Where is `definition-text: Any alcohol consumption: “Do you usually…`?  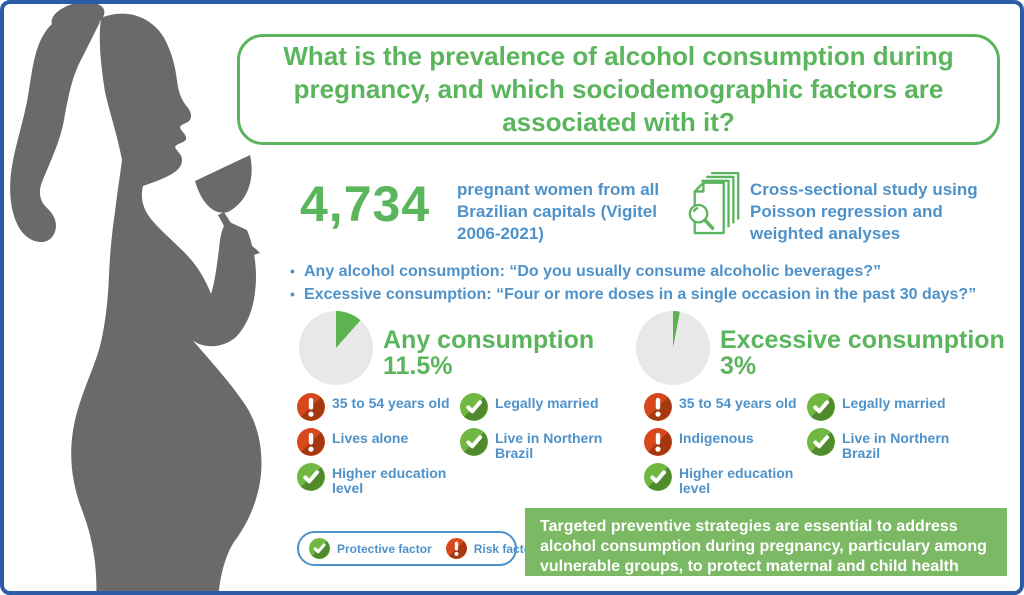 definition-text: Any alcohol consumption: “Do you usually… is located at coordinates (592, 271).